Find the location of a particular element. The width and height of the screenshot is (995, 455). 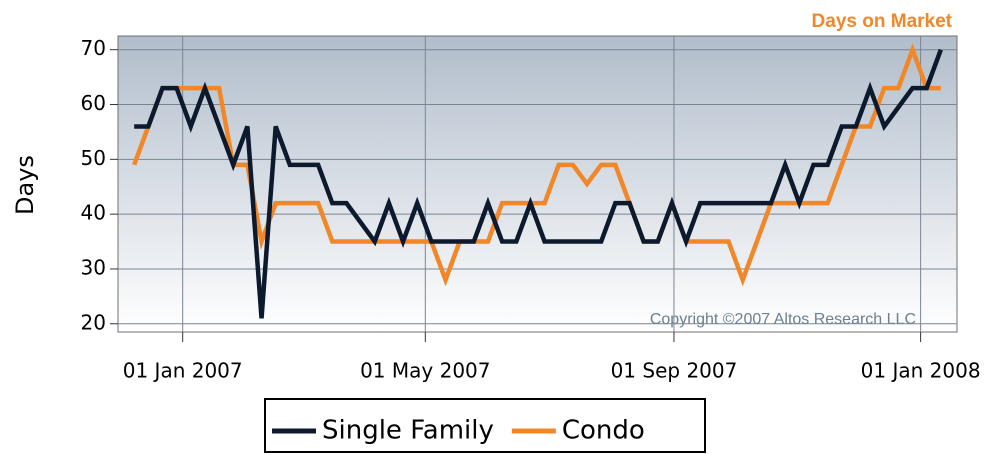

x-tick-label: 01 May 2007 is located at coordinates (425, 371).